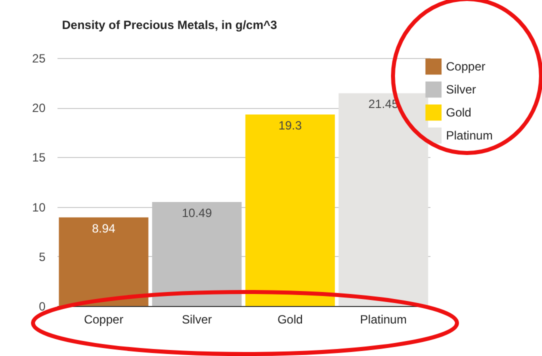 This screenshot has width=542, height=356. I want to click on x-tick-label: Gold, so click(290, 319).